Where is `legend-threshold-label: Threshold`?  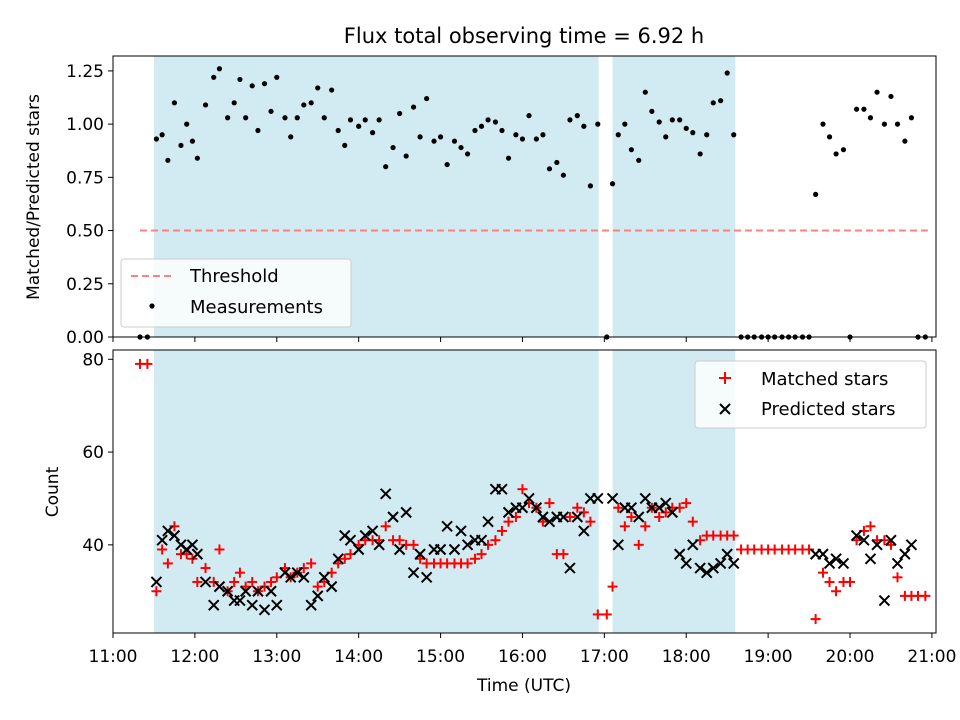
legend-threshold-label: Threshold is located at coordinates (234, 276).